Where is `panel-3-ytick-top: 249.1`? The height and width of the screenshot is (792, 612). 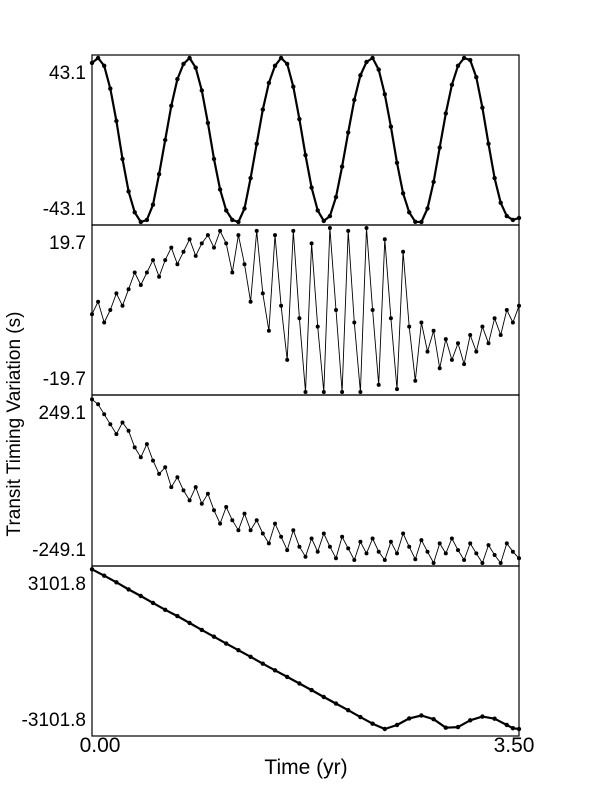 panel-3-ytick-top: 249.1 is located at coordinates (62, 413).